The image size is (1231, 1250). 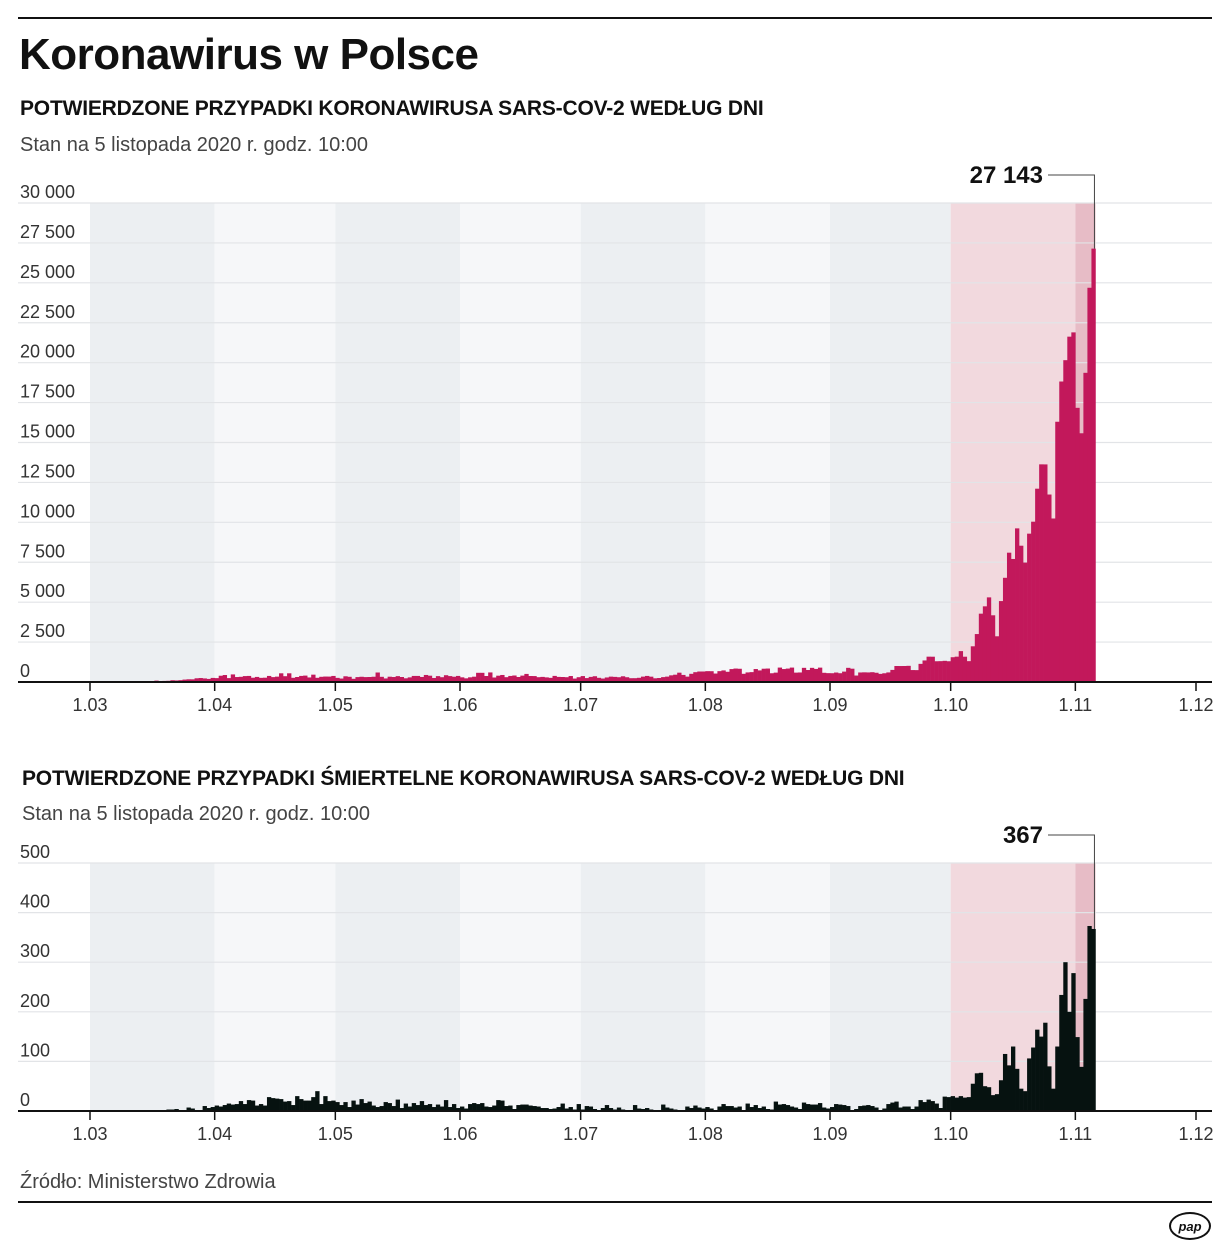 I want to click on annotation-leader-line, so click(x=1071, y=881).